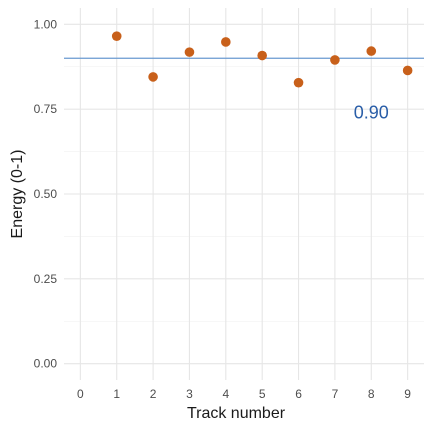  Describe the element at coordinates (244, 394) in the screenshot. I see `x-axis-ticks: 0 1 2 3 4 5 6 7 8 9` at that location.